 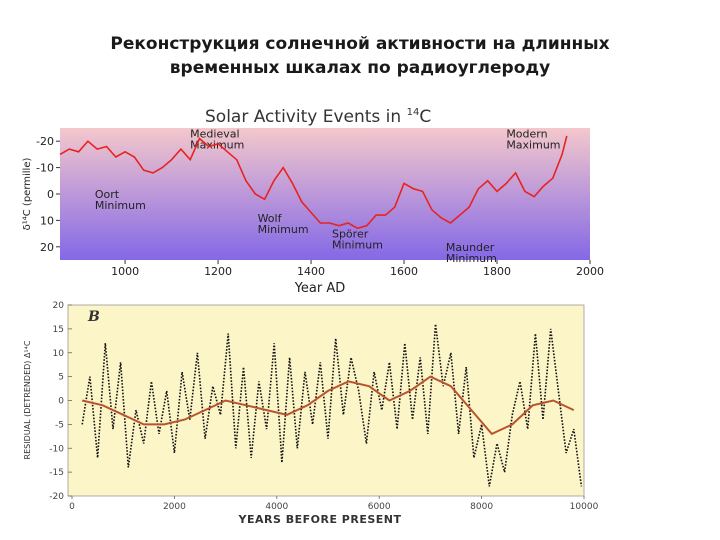 I want to click on chart2-y-tick-label: 0, so click(x=61, y=402).